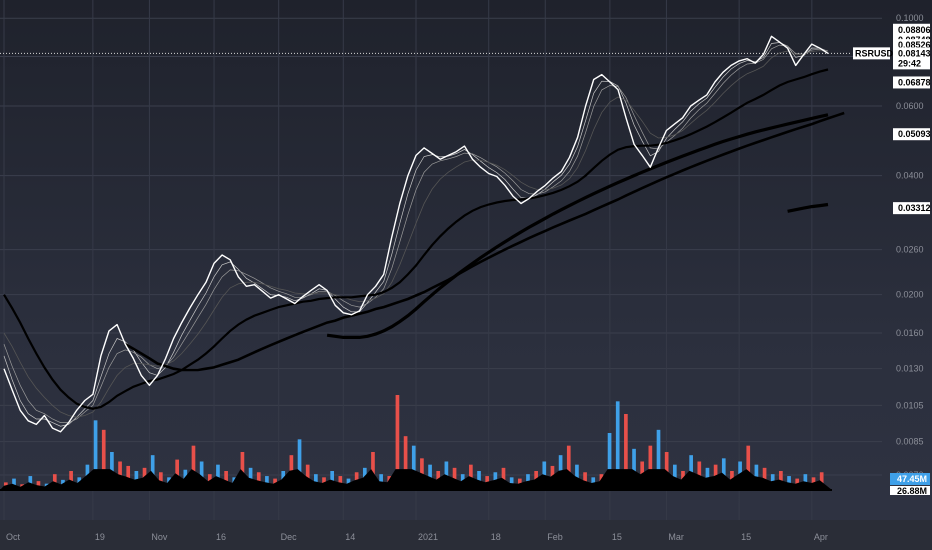  I want to click on x-tick-label: 2021, so click(428, 537).